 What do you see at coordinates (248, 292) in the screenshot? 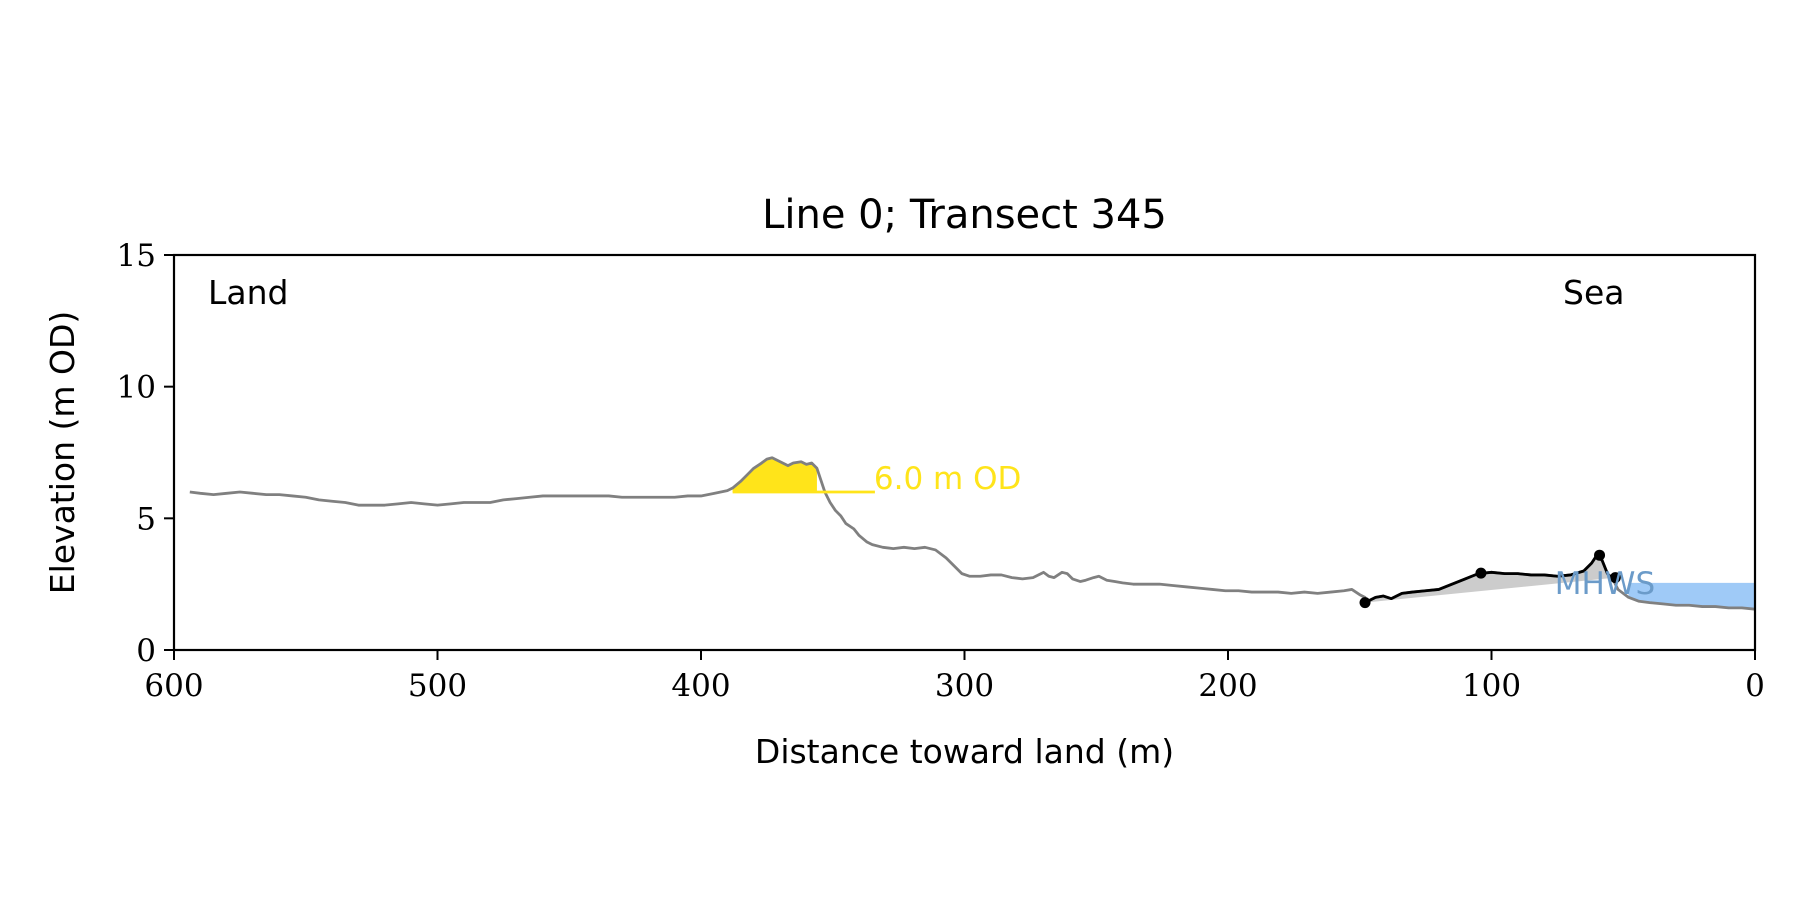
I see `land-label: Land` at bounding box center [248, 292].